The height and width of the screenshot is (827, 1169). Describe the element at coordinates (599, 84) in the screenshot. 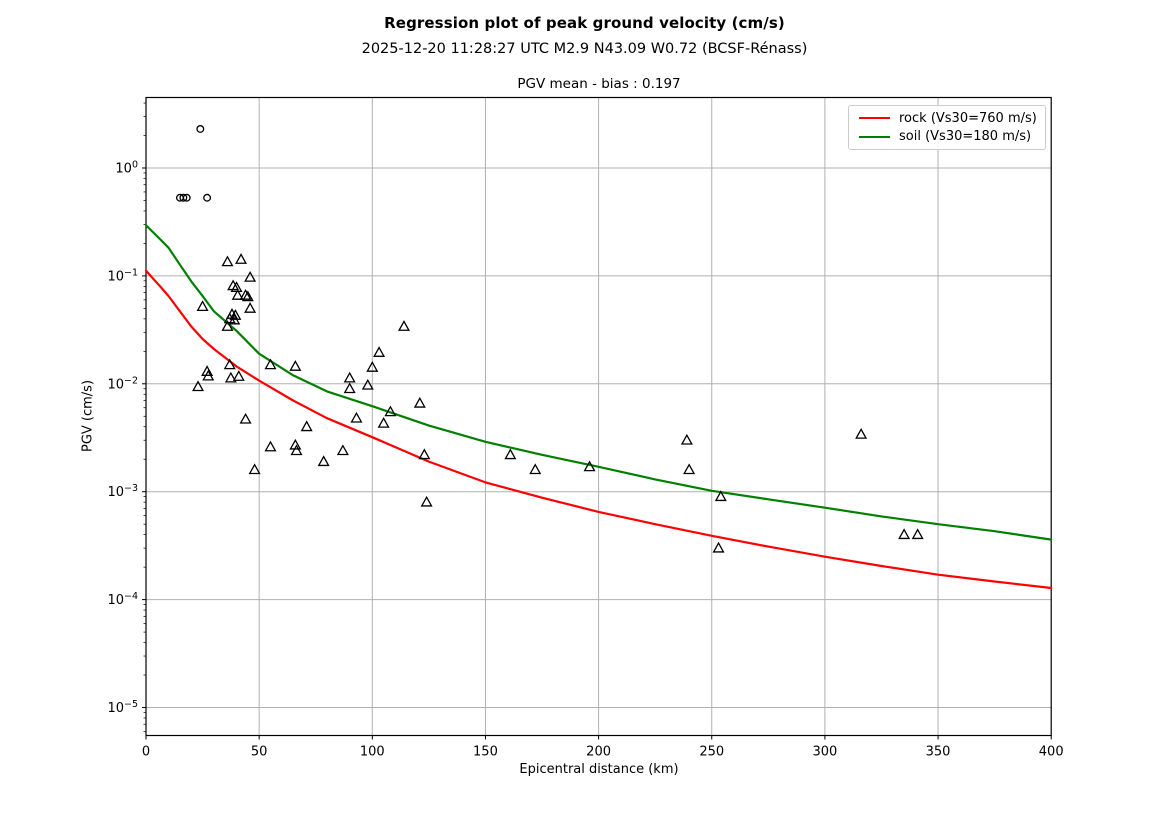

I see `axes-title: PGV mean - bias : 0.197` at that location.